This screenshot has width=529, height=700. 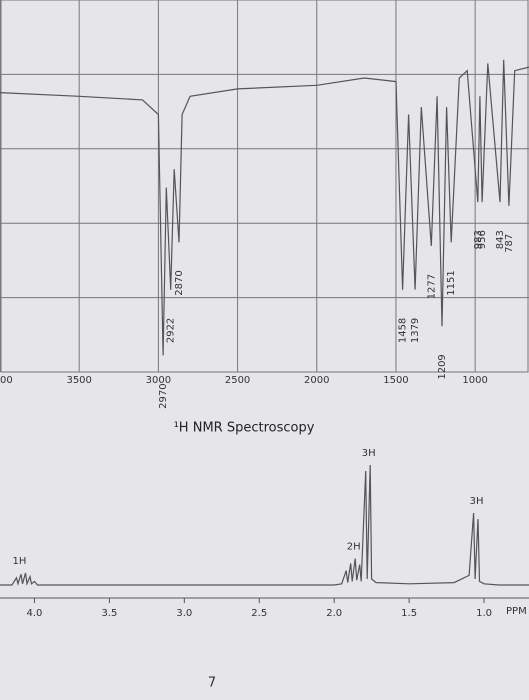 What do you see at coordinates (212, 683) in the screenshot?
I see `page-number: 7` at bounding box center [212, 683].